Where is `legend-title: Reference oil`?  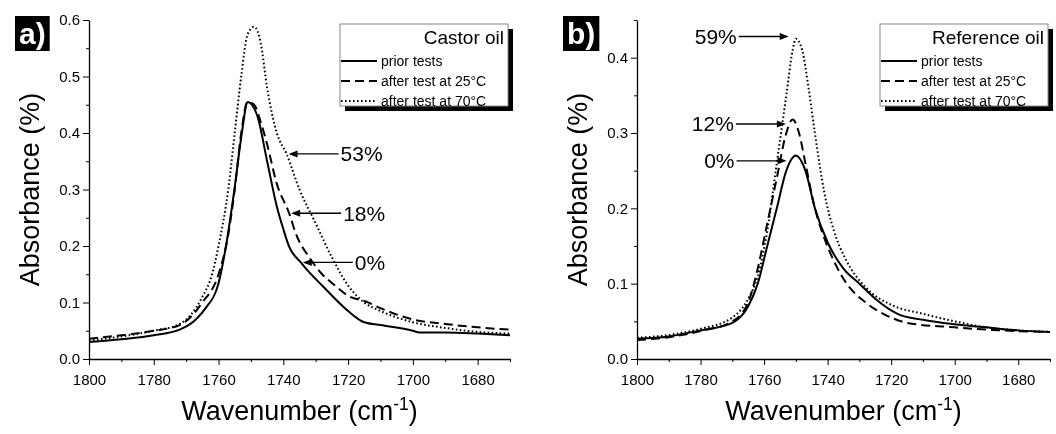
legend-title: Reference oil is located at coordinates (988, 37).